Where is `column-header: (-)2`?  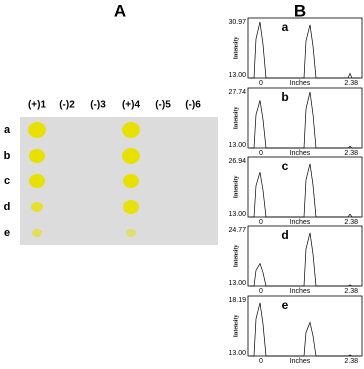
column-header: (-)2 is located at coordinates (67, 105).